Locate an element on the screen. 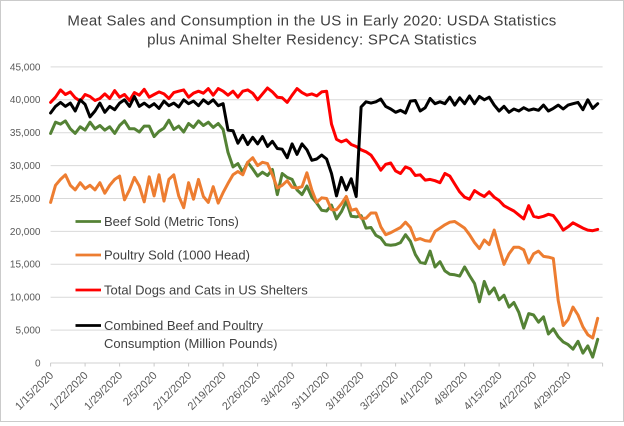 This screenshot has height=426, width=624. svg-text: 20,000 is located at coordinates (25, 232).